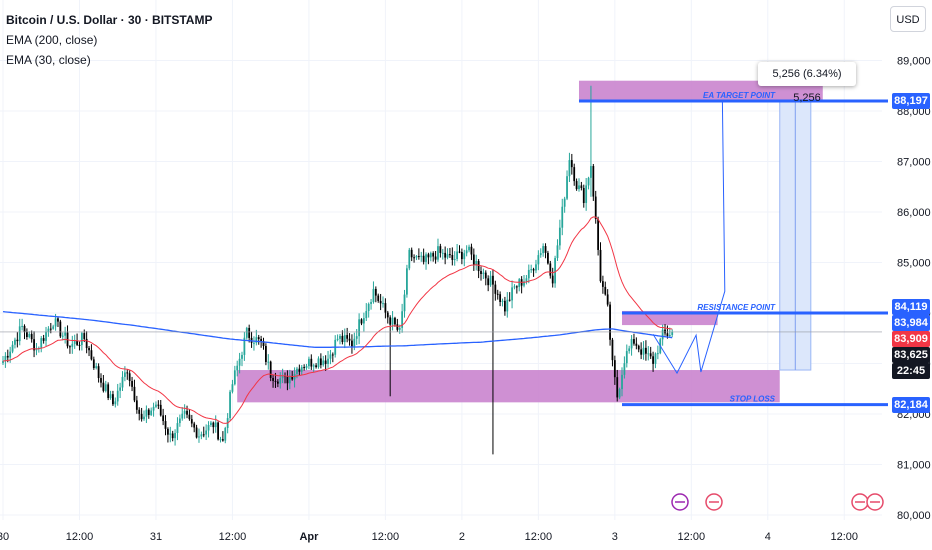  What do you see at coordinates (4, 537) in the screenshot?
I see `time-tick: 30` at bounding box center [4, 537].